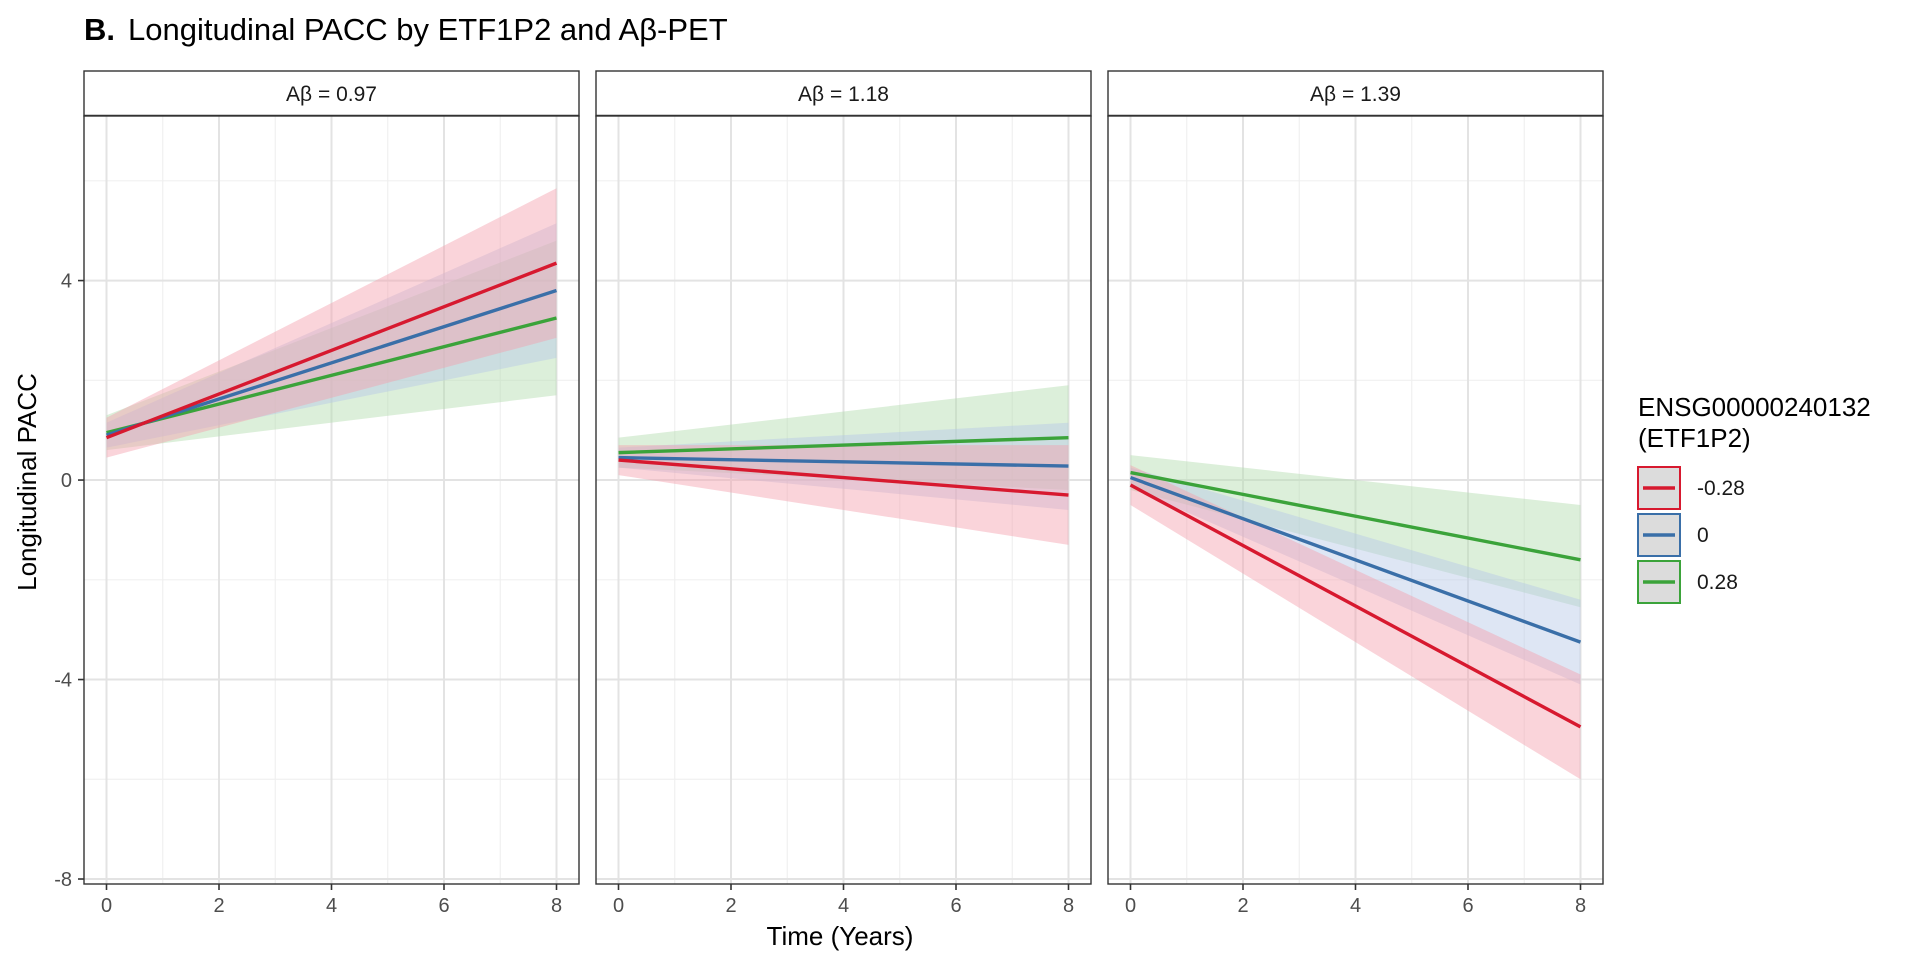 The width and height of the screenshot is (1920, 960). I want to click on facet-strip-label: Aβ = 1.39, so click(1355, 94).